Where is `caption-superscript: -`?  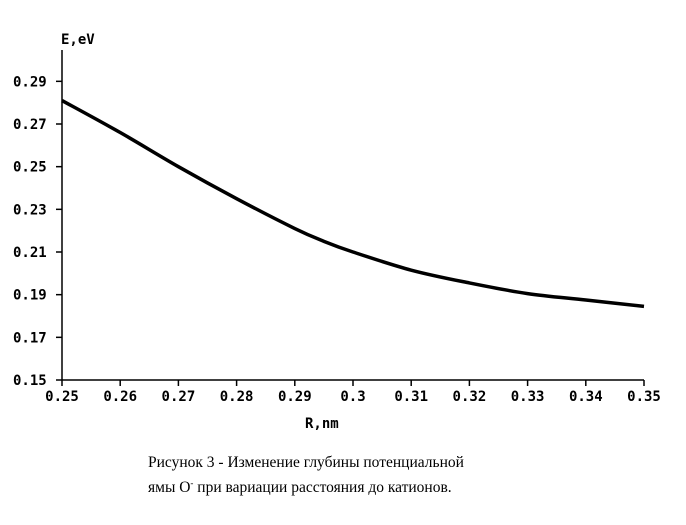 caption-superscript: - is located at coordinates (192, 483).